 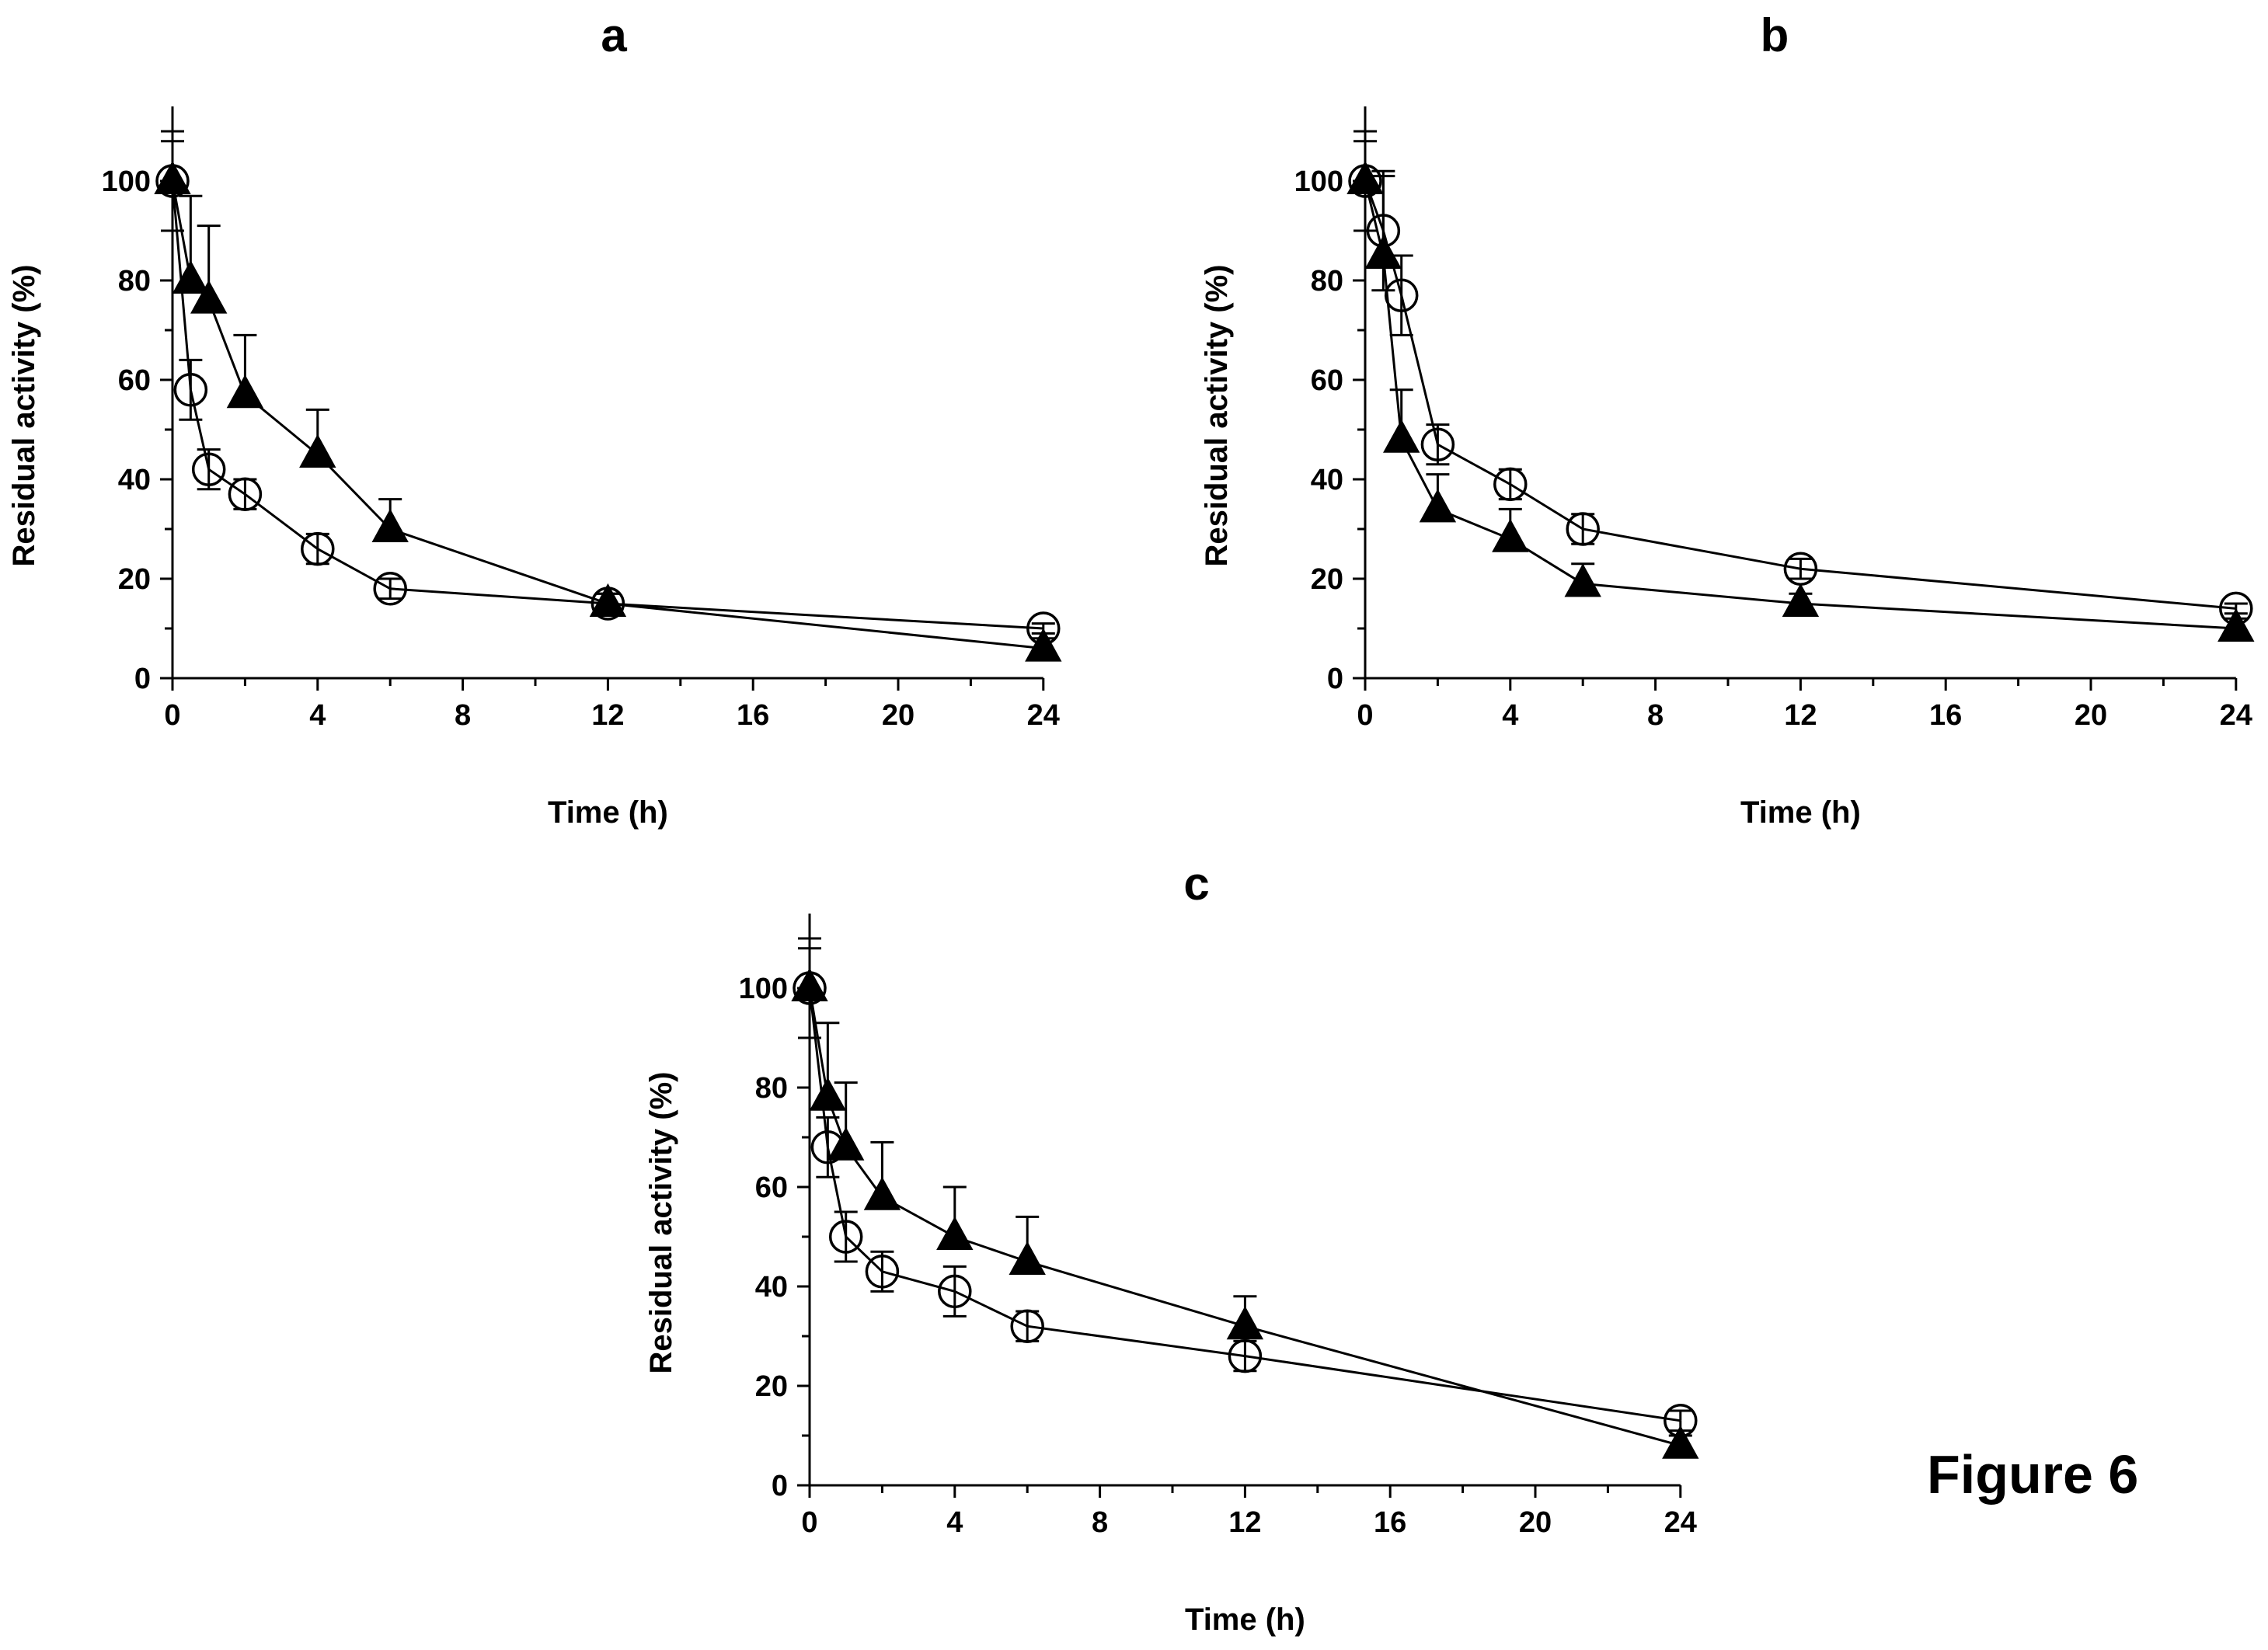 I want to click on panel-letter: a, so click(x=614, y=35).